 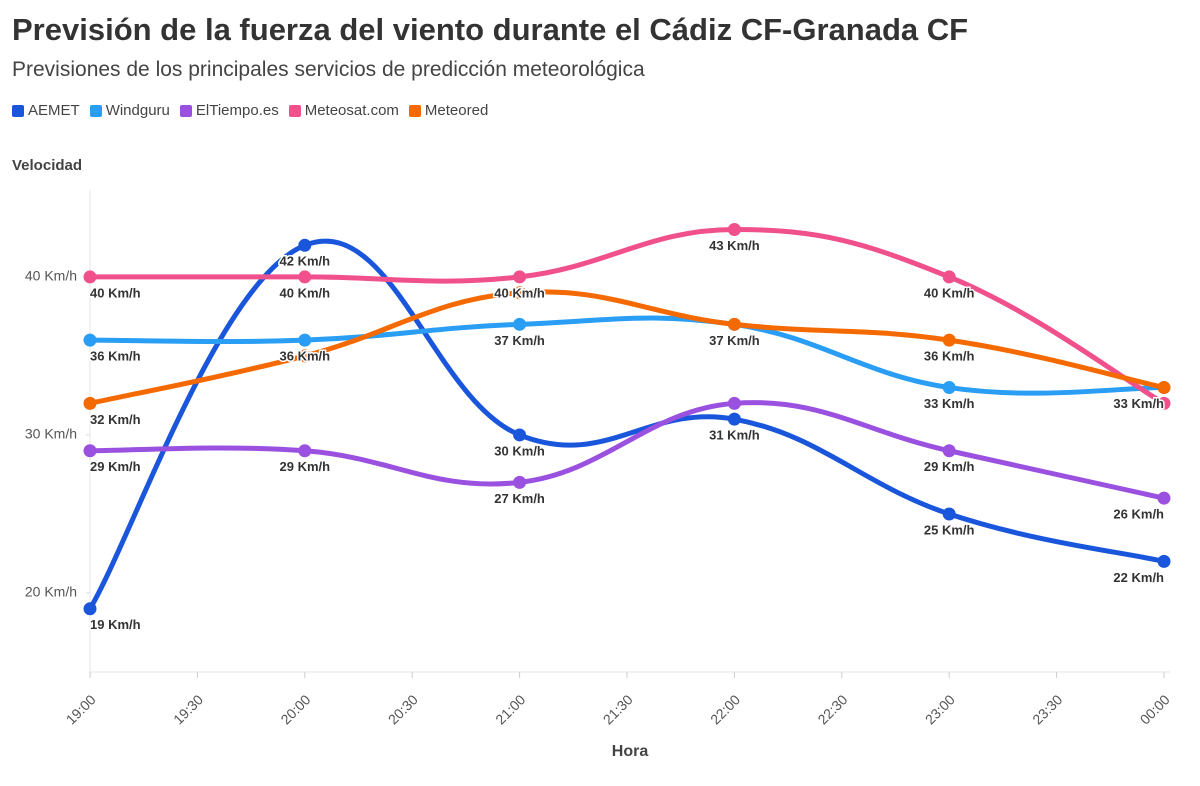 What do you see at coordinates (51, 592) in the screenshot?
I see `y-tick-label: 20 Km/h` at bounding box center [51, 592].